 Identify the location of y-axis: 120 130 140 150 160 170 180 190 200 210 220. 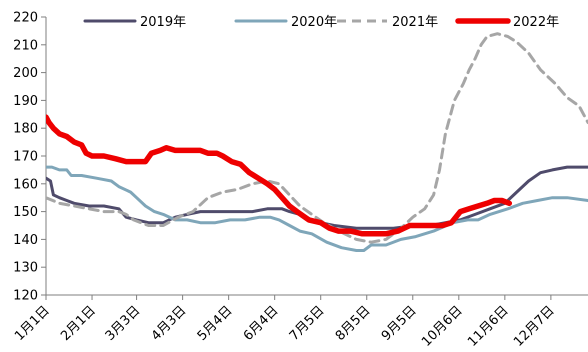
(30, 157).